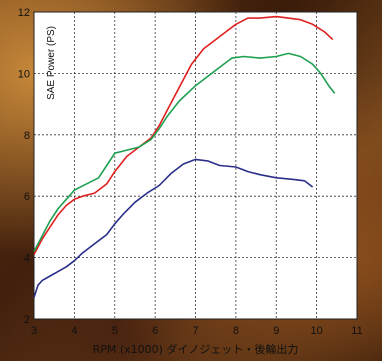  Describe the element at coordinates (24, 13) in the screenshot. I see `y-tick-label: 12` at that location.